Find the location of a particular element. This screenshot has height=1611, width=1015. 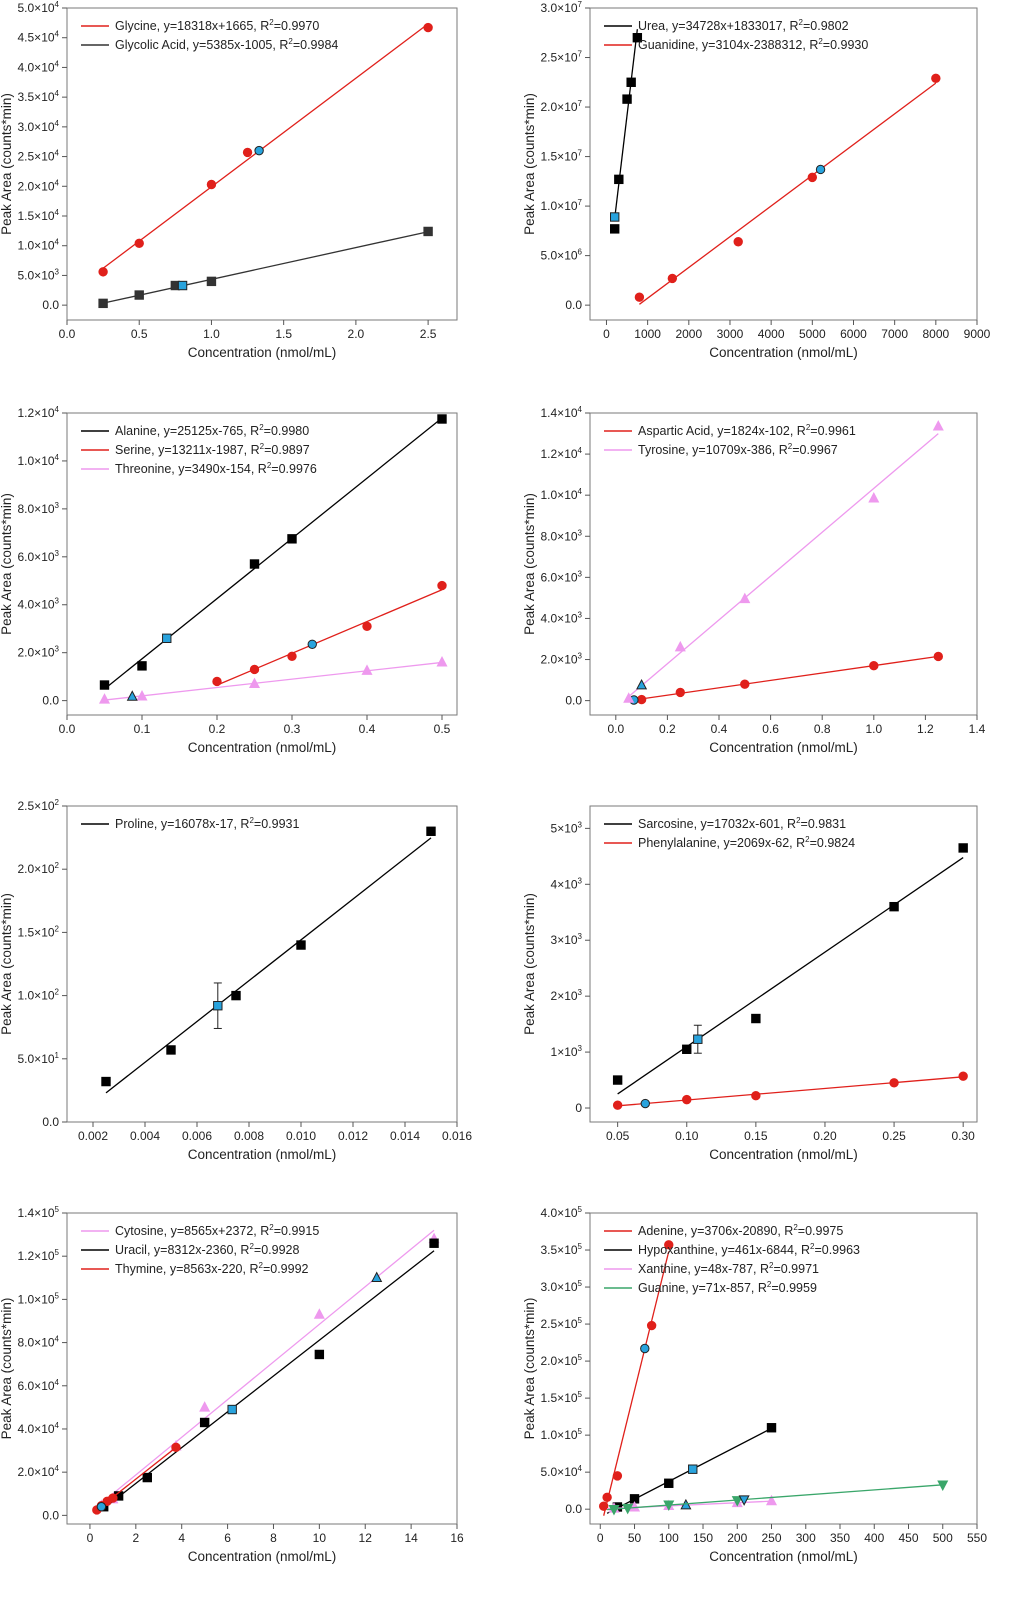

x-tick-label: 16 is located at coordinates (457, 1538).